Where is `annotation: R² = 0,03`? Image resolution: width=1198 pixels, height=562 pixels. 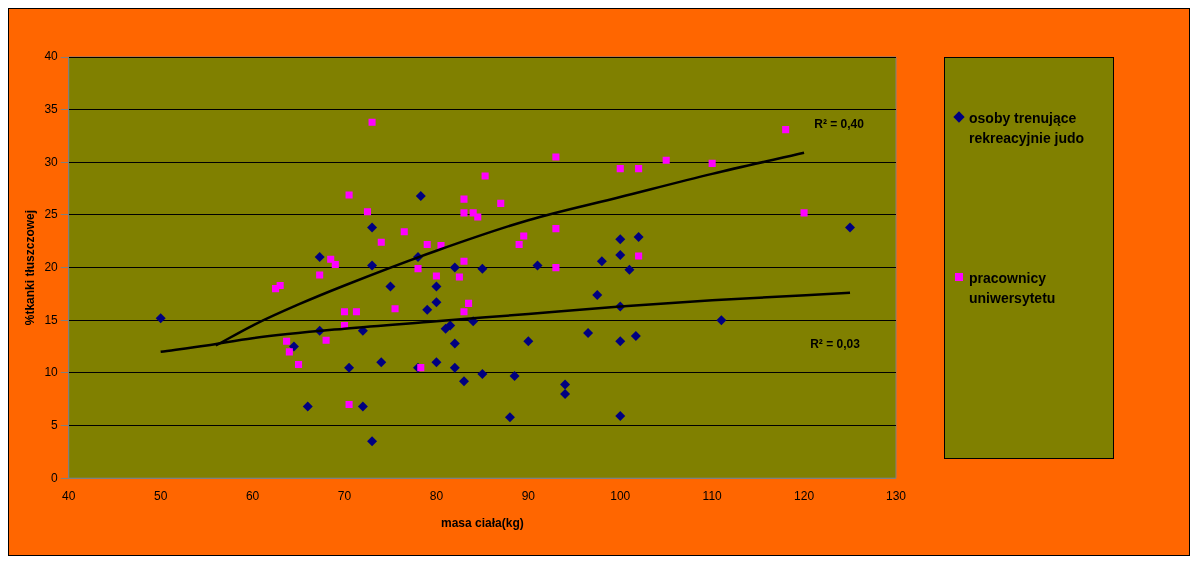 annotation: R² = 0,03 is located at coordinates (835, 344).